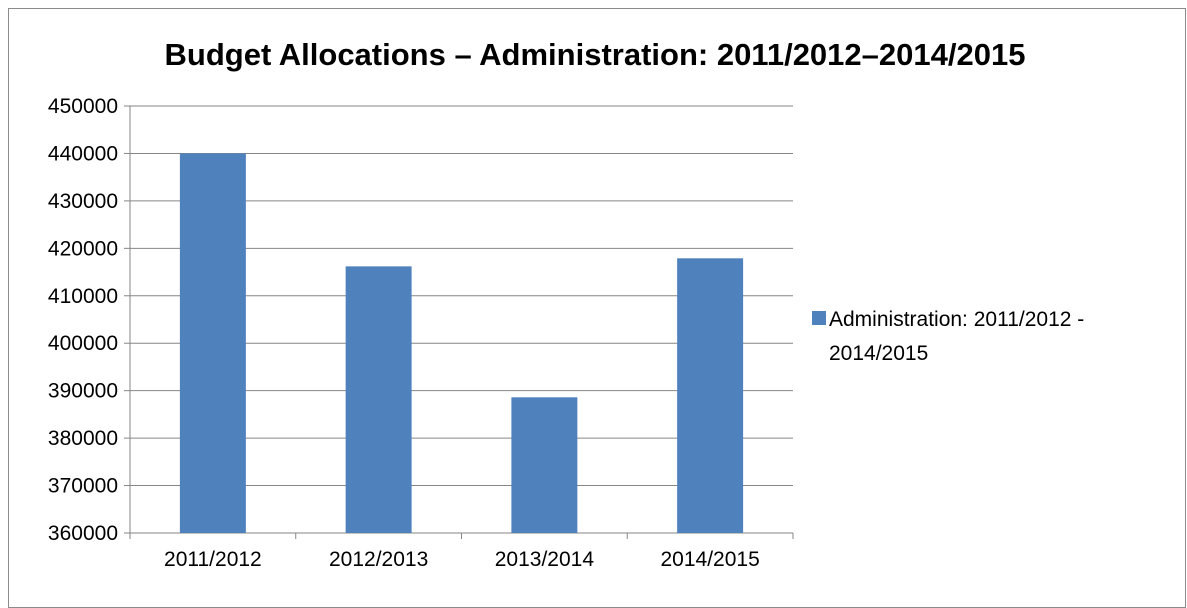 Image resolution: width=1187 pixels, height=608 pixels. What do you see at coordinates (956, 319) in the screenshot?
I see `legend-label-line-1: Administration: 2011/2012 -` at bounding box center [956, 319].